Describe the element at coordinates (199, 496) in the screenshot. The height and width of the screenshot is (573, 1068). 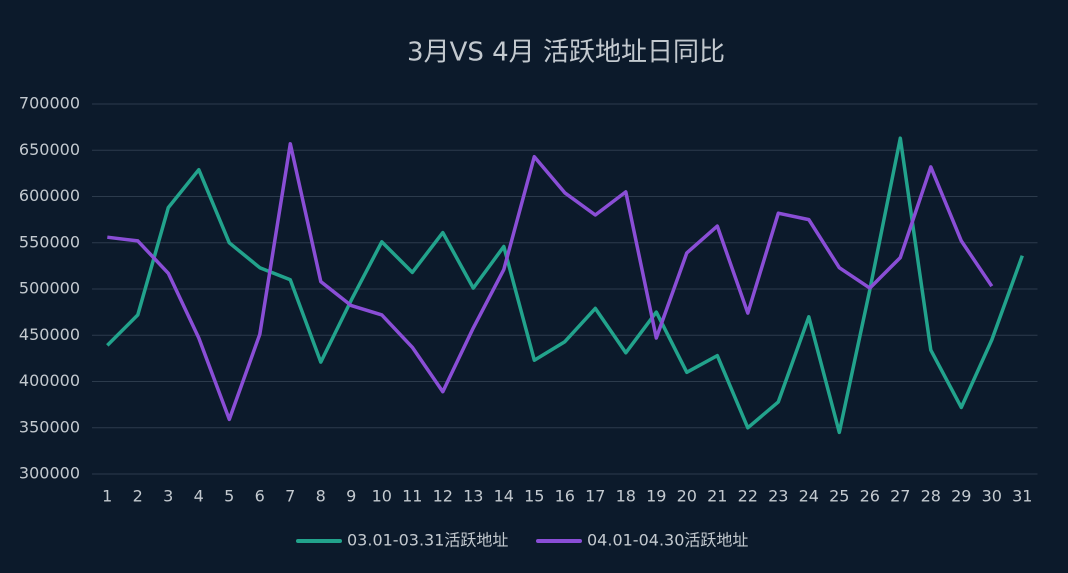
I see `x-tick-label: 4` at that location.